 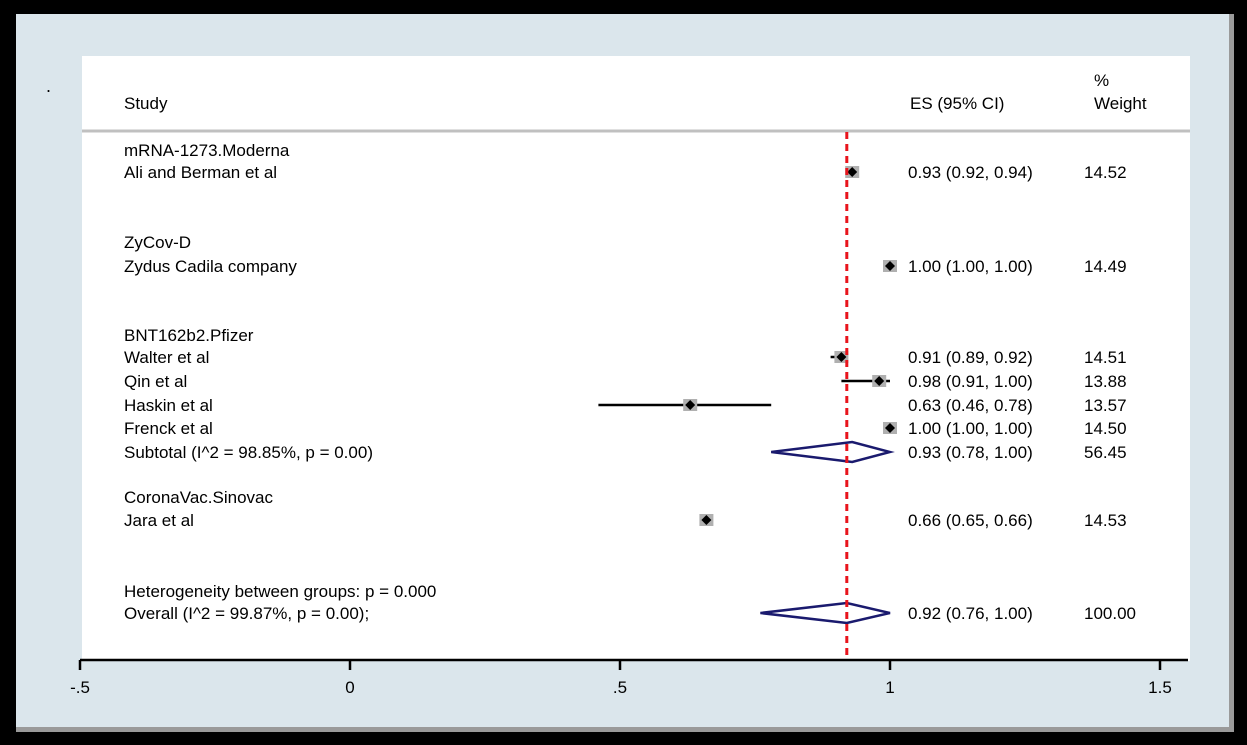 What do you see at coordinates (155, 381) in the screenshot?
I see `study-label: Qin et al` at bounding box center [155, 381].